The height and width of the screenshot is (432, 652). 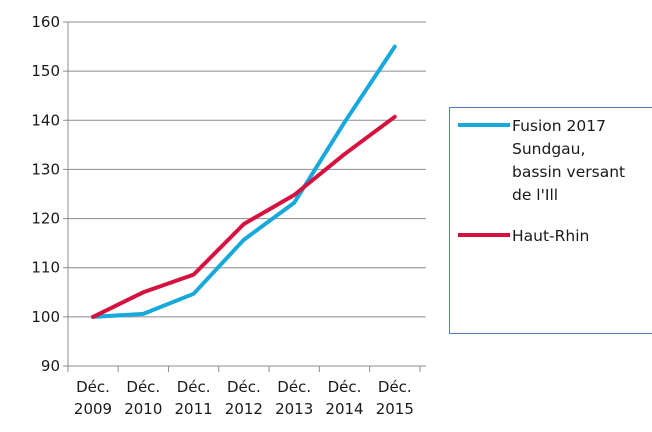 What do you see at coordinates (535, 195) in the screenshot?
I see `legend-label-0-3: de l'Ill` at bounding box center [535, 195].